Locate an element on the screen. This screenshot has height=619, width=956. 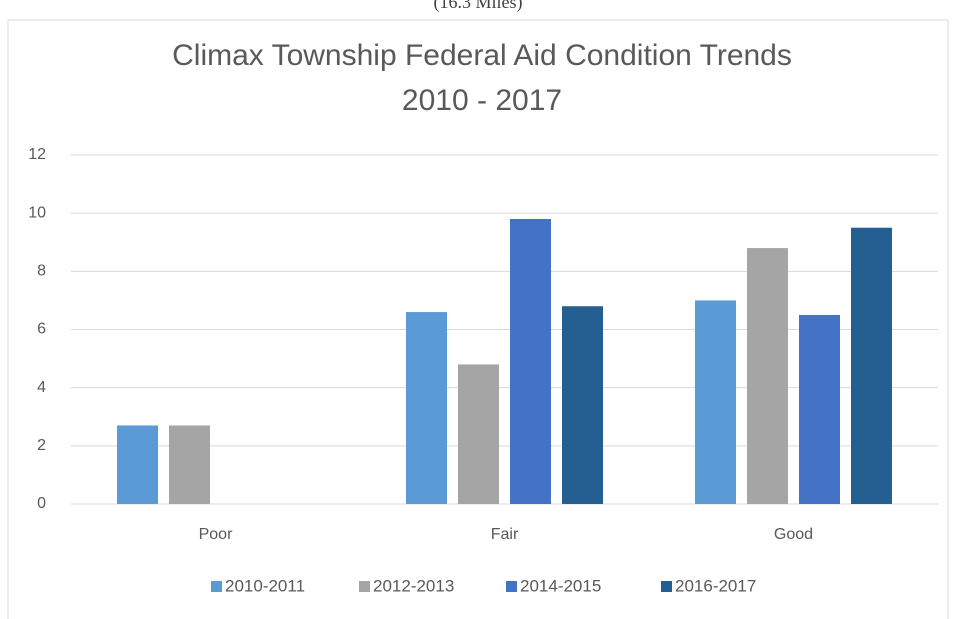
y-tick-label: 4 is located at coordinates (41, 387).